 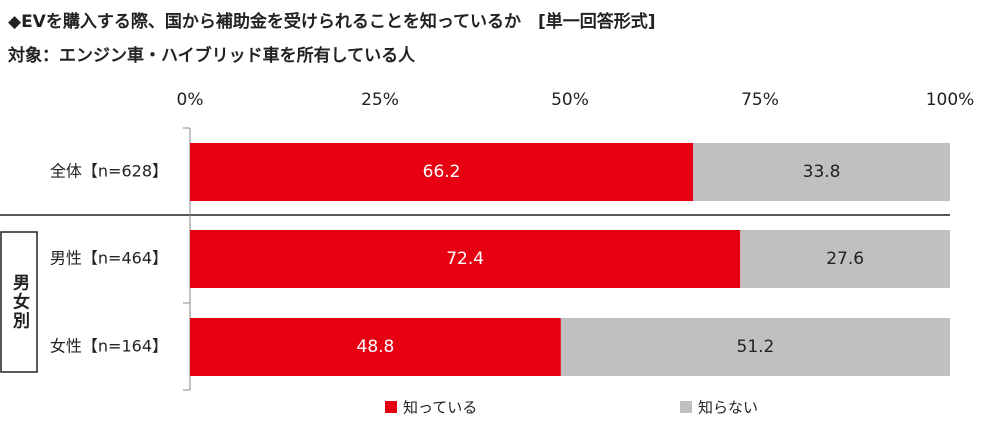 I want to click on category-label: 男性【n=464】, so click(x=109, y=258).